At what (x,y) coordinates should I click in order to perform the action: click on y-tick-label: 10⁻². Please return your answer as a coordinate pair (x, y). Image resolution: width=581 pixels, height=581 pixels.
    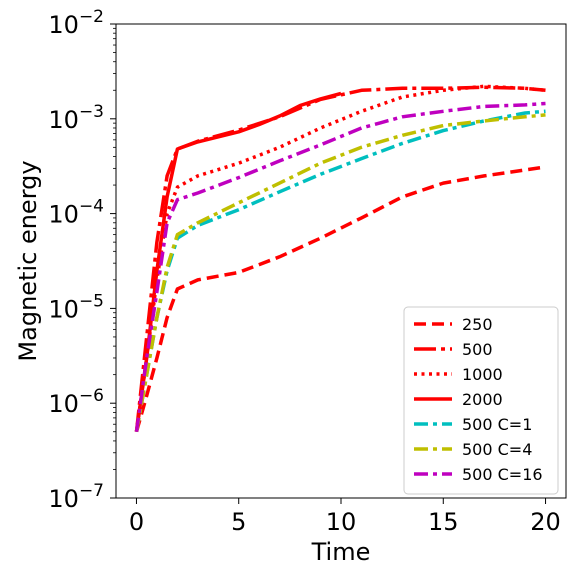
    Looking at the image, I should click on (76, 23).